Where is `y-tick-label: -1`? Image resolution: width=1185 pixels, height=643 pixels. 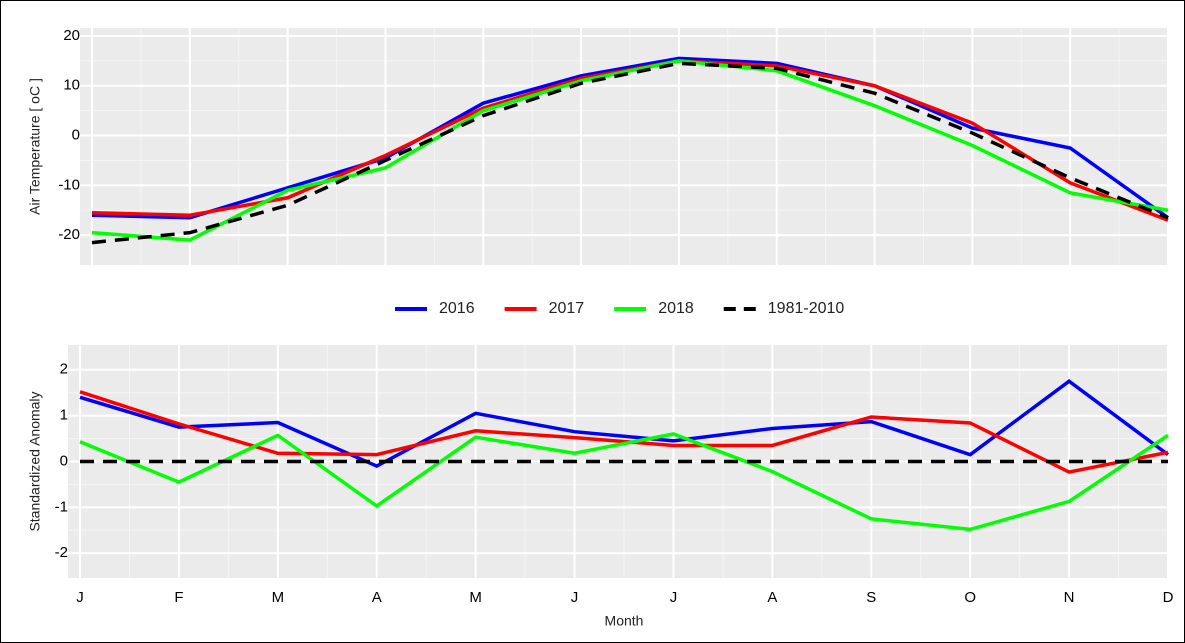 y-tick-label: -1 is located at coordinates (61, 506).